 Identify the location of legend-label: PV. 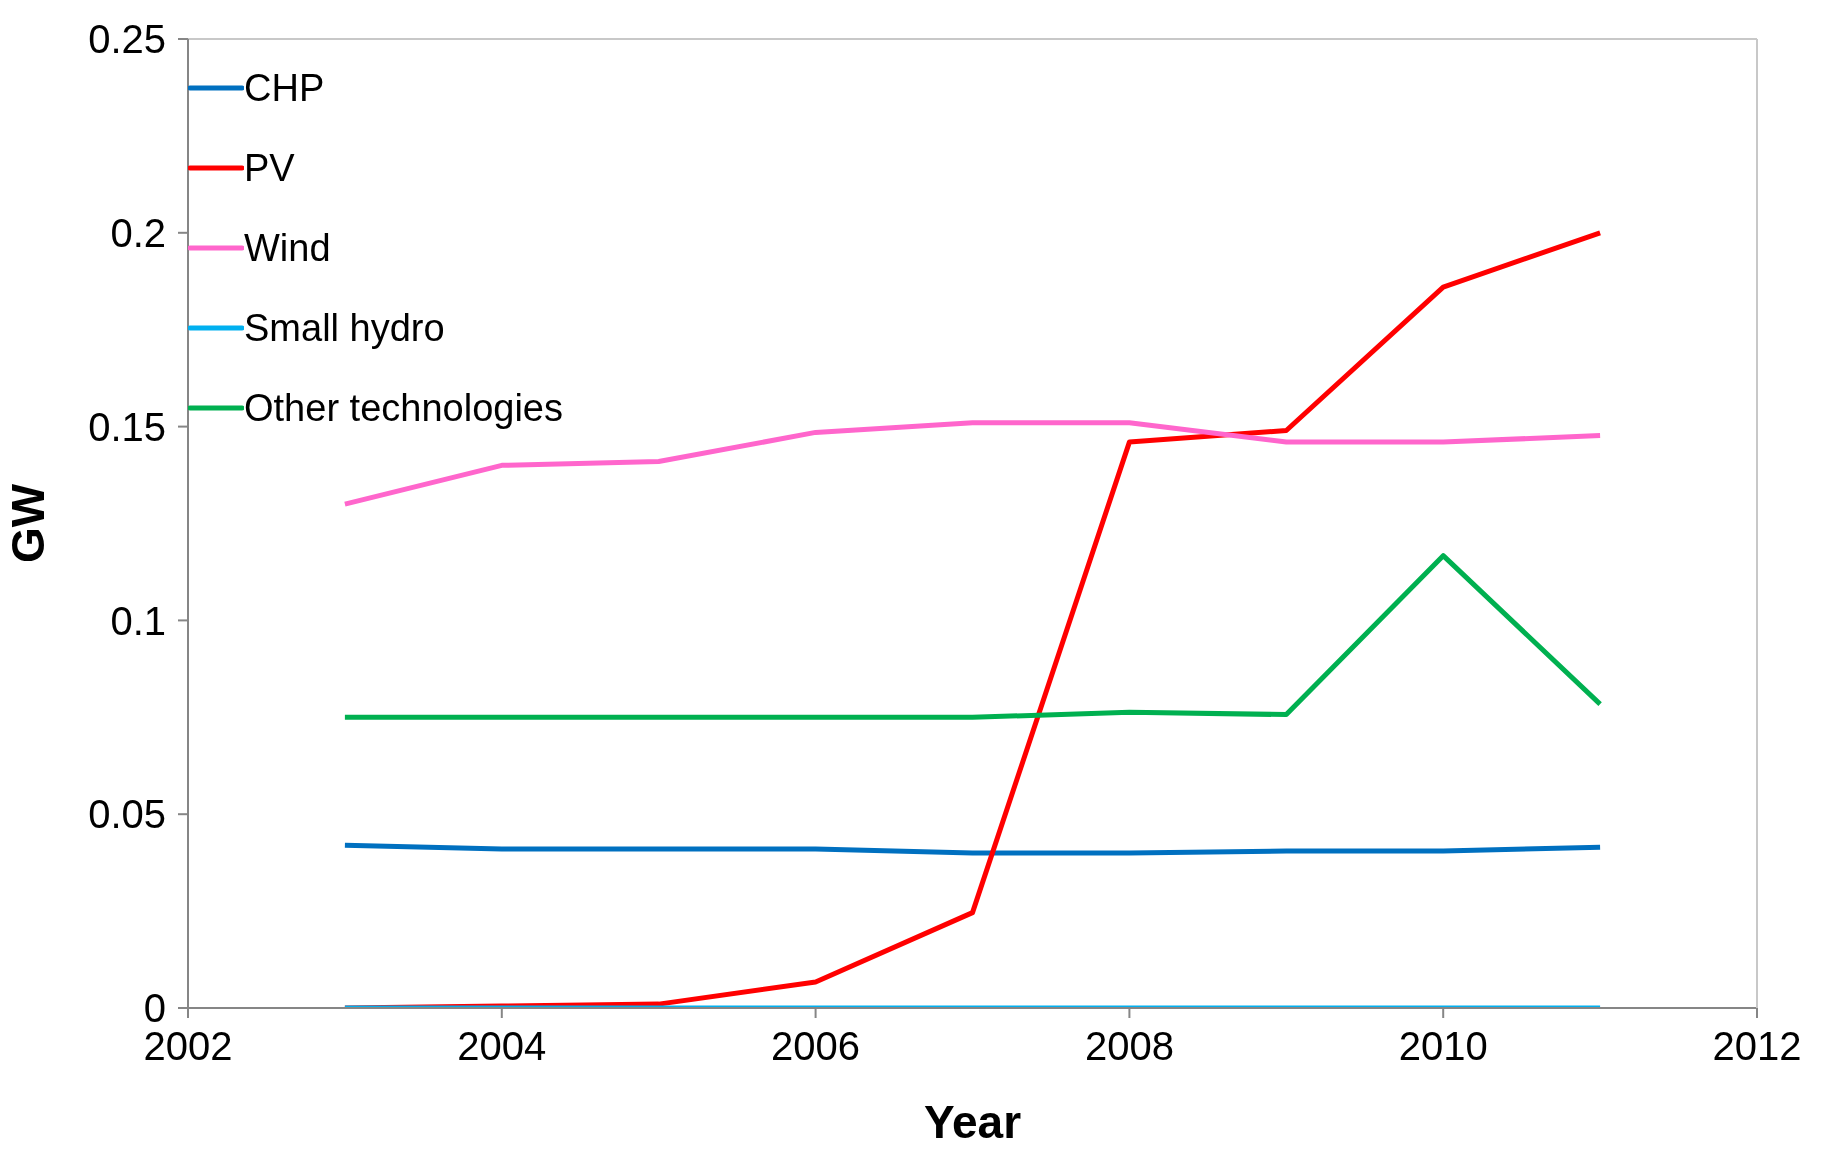
(269, 168).